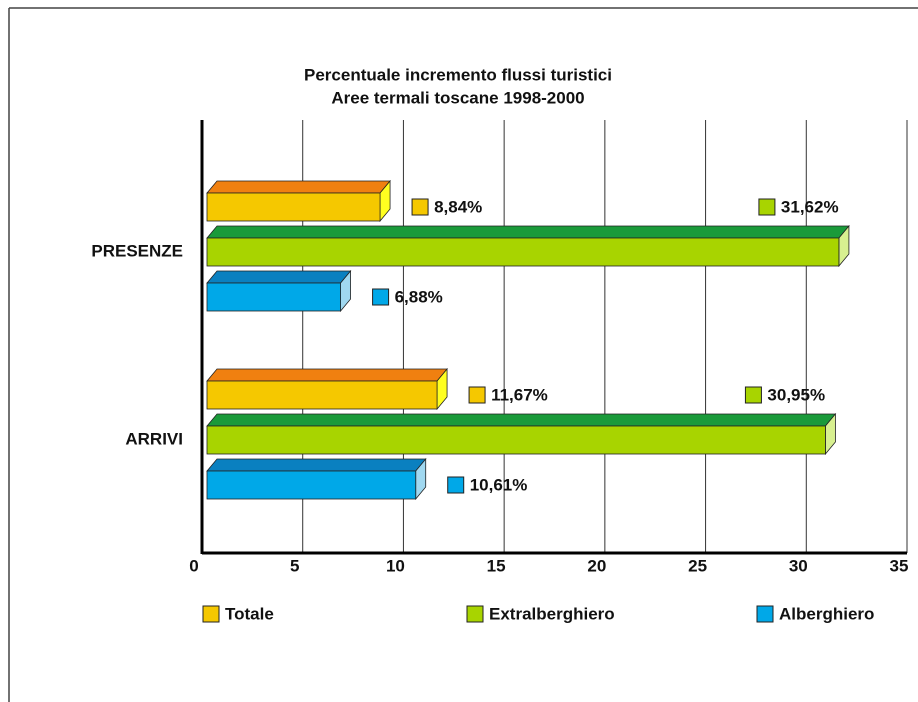  Describe the element at coordinates (499, 484) in the screenshot. I see `value-label: 10,61%` at that location.